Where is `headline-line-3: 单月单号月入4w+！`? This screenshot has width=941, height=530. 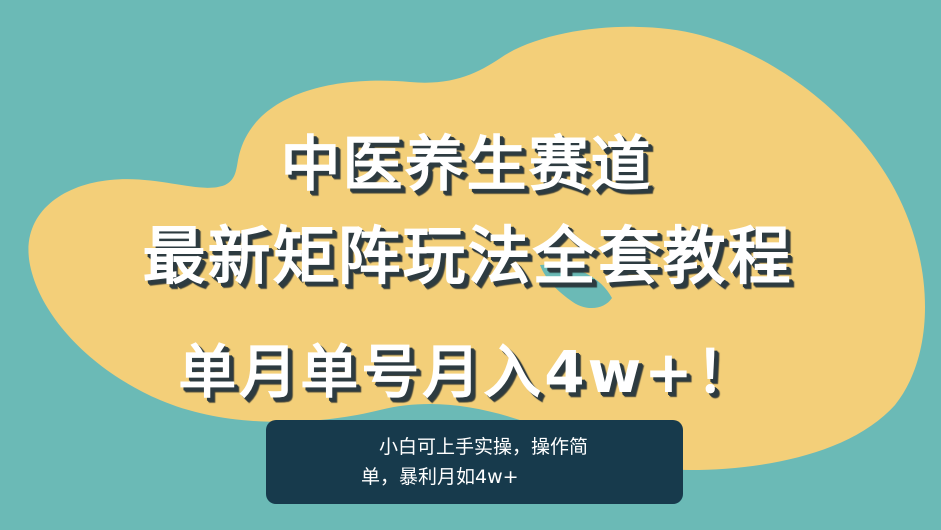 headline-line-3: 单月单号月入4w+！ is located at coordinates (467, 372).